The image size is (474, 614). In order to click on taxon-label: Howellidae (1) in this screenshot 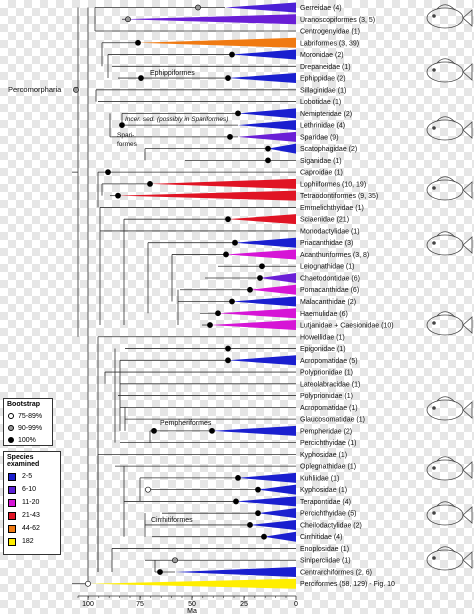, I will do `click(322, 337)`.